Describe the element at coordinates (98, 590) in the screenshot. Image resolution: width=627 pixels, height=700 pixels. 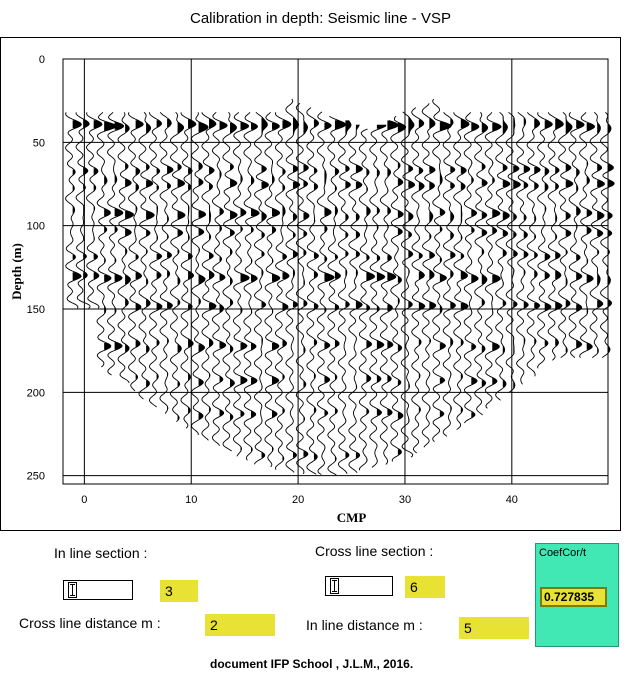
I see `inline-section-slider` at that location.